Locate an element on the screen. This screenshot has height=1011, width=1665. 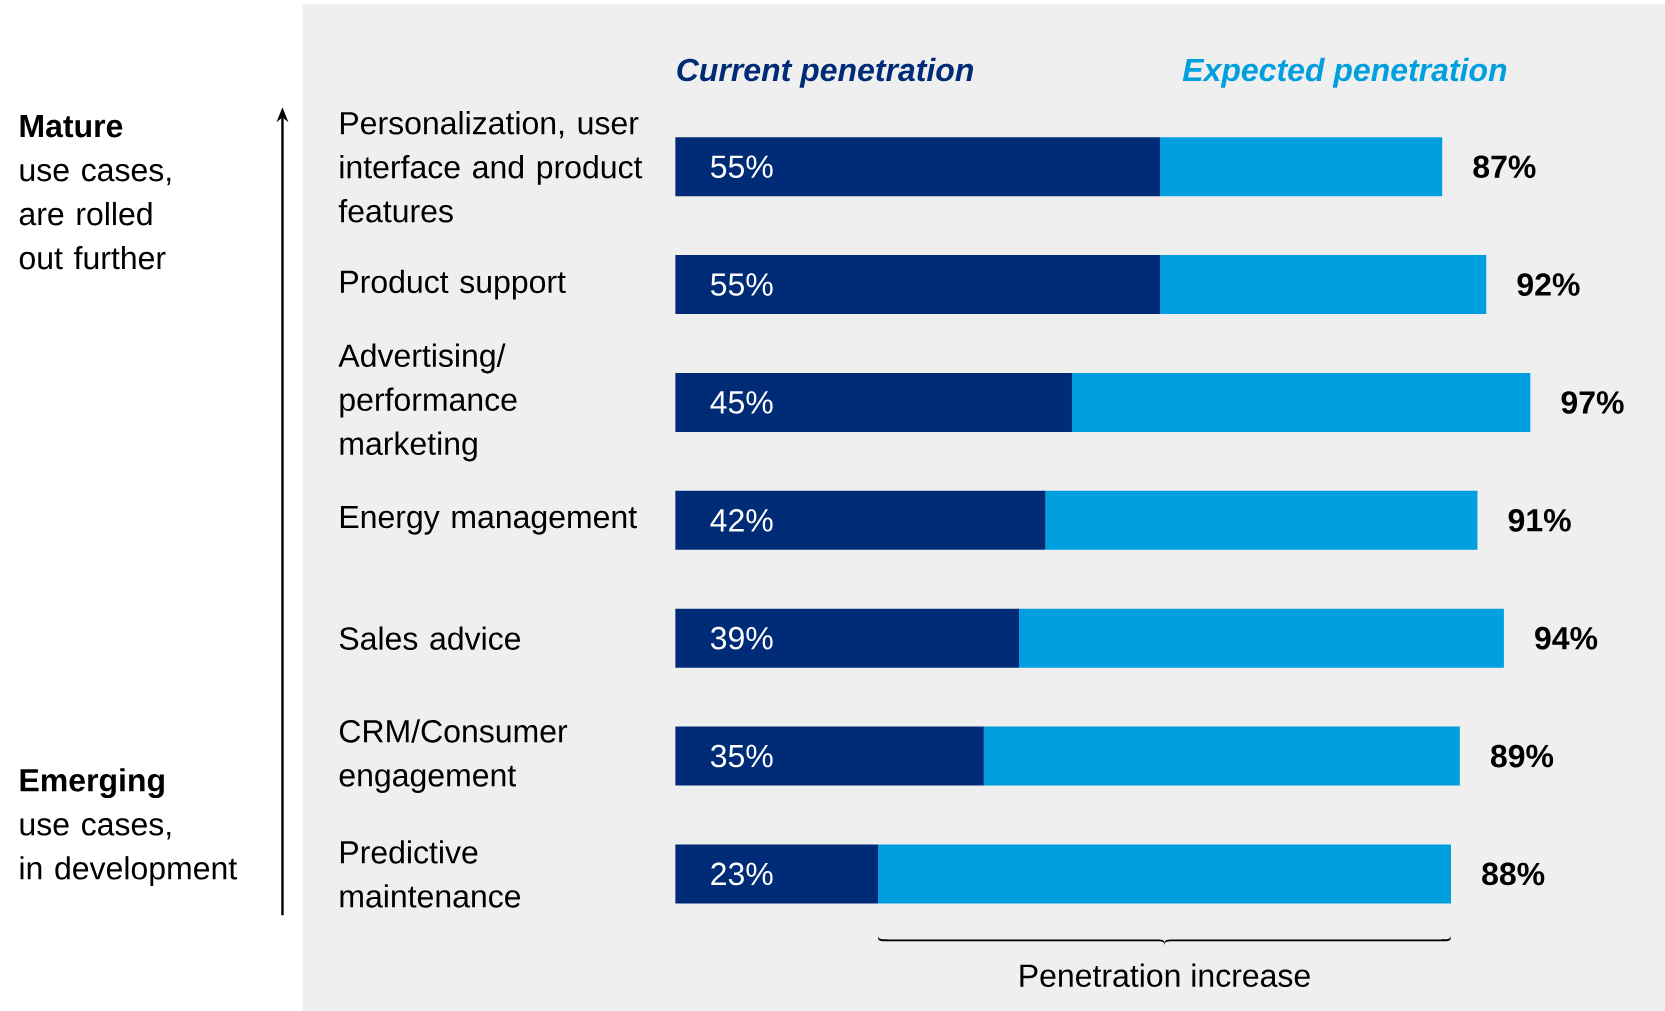
y-tick-label: Sales advice is located at coordinates (430, 638).